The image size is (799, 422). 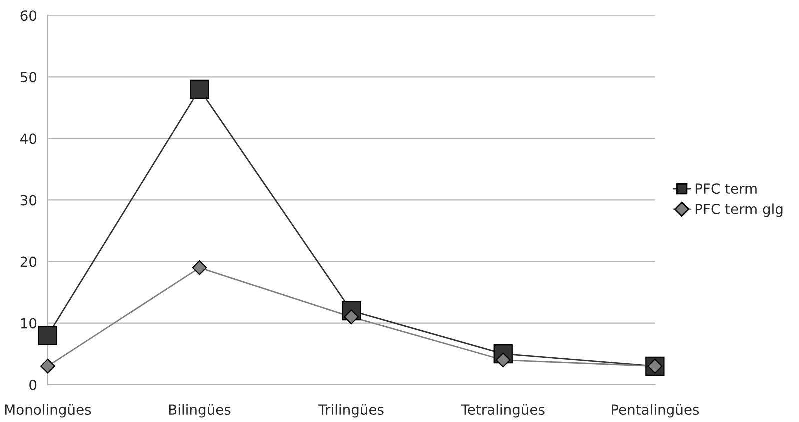 What do you see at coordinates (503, 411) in the screenshot?
I see `x-tick-label: Tetralingües` at bounding box center [503, 411].